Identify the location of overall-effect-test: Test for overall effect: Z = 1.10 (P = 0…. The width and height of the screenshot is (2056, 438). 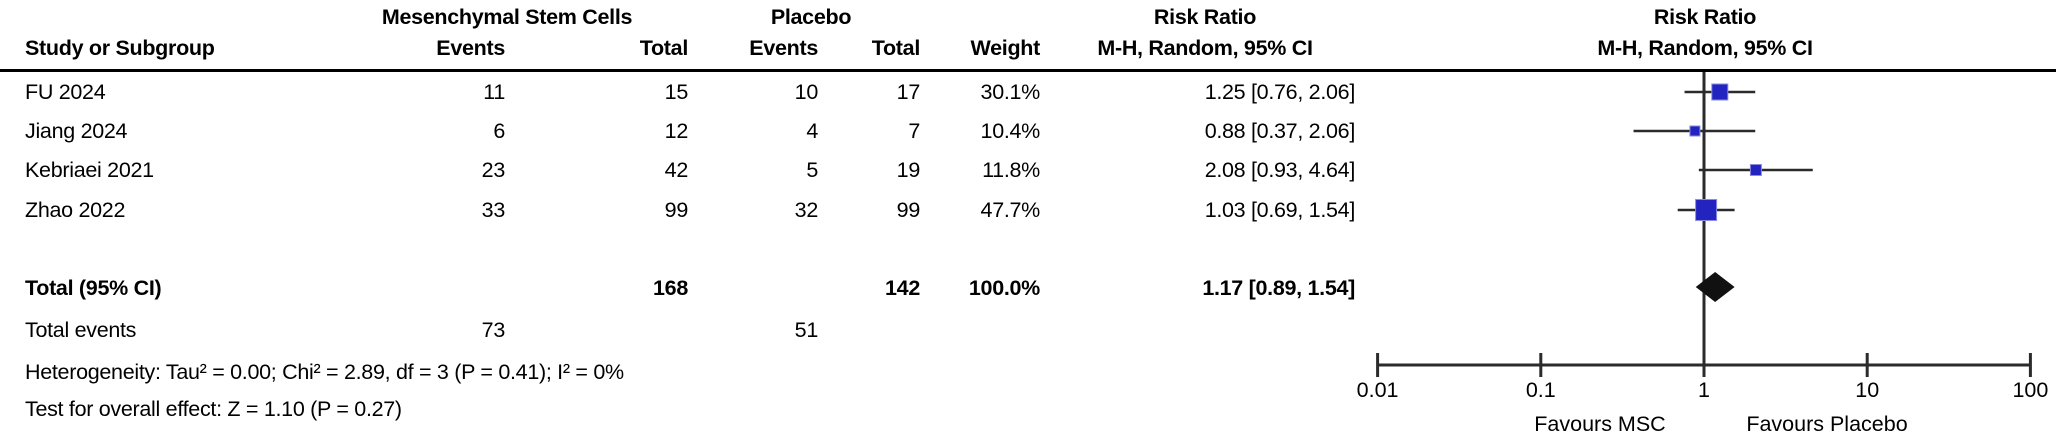
(213, 409).